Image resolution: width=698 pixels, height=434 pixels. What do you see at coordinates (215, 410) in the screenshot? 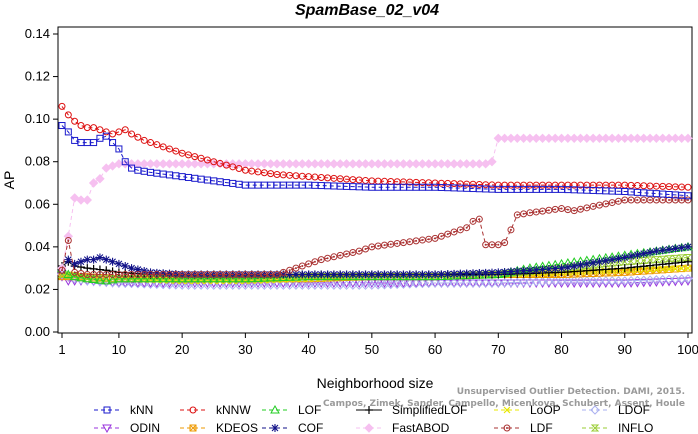
I see `legend-item-knnw: kNNW` at bounding box center [215, 410].